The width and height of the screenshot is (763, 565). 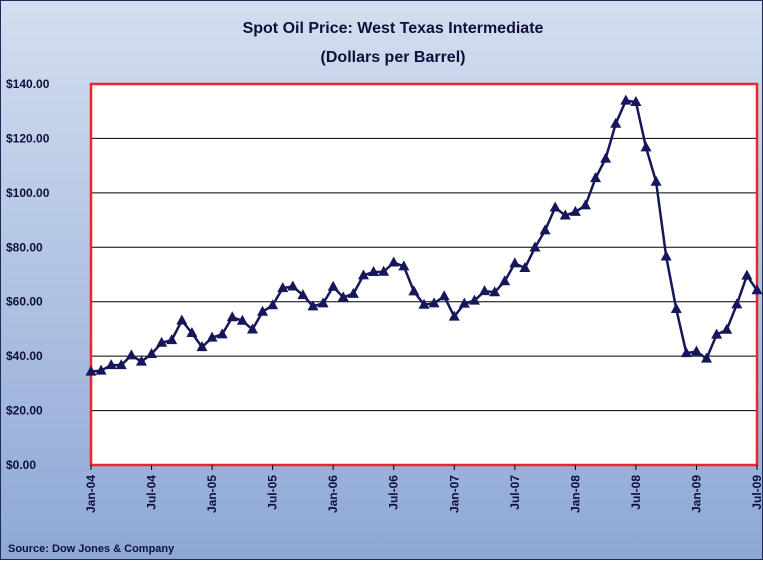 I want to click on y-tick-label: $40.00, so click(x=24, y=356).